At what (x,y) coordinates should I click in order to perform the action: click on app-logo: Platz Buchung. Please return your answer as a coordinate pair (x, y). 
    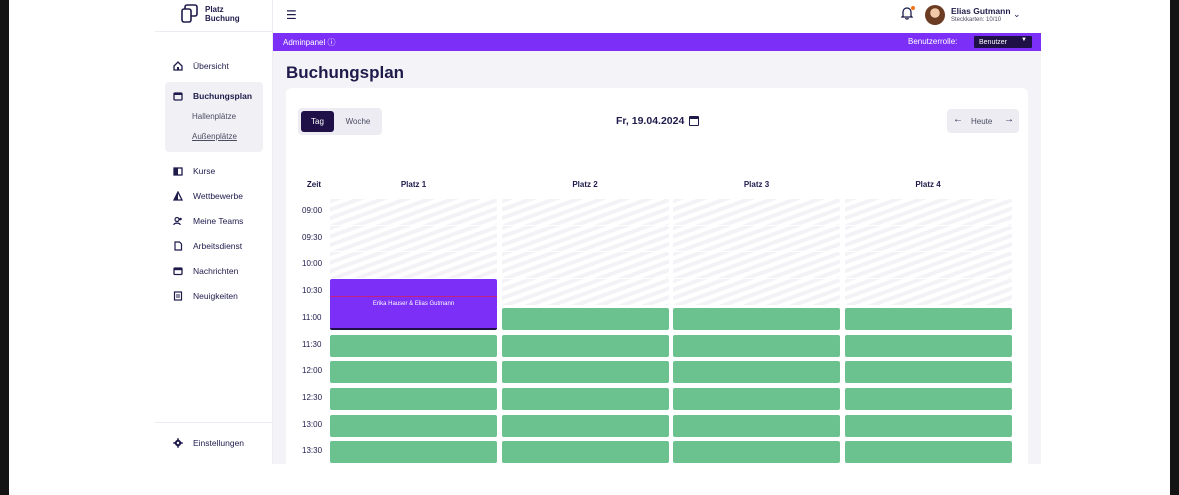
    Looking at the image, I should click on (210, 14).